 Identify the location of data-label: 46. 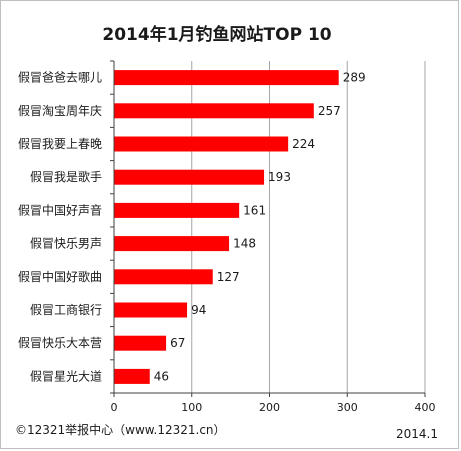
(161, 376).